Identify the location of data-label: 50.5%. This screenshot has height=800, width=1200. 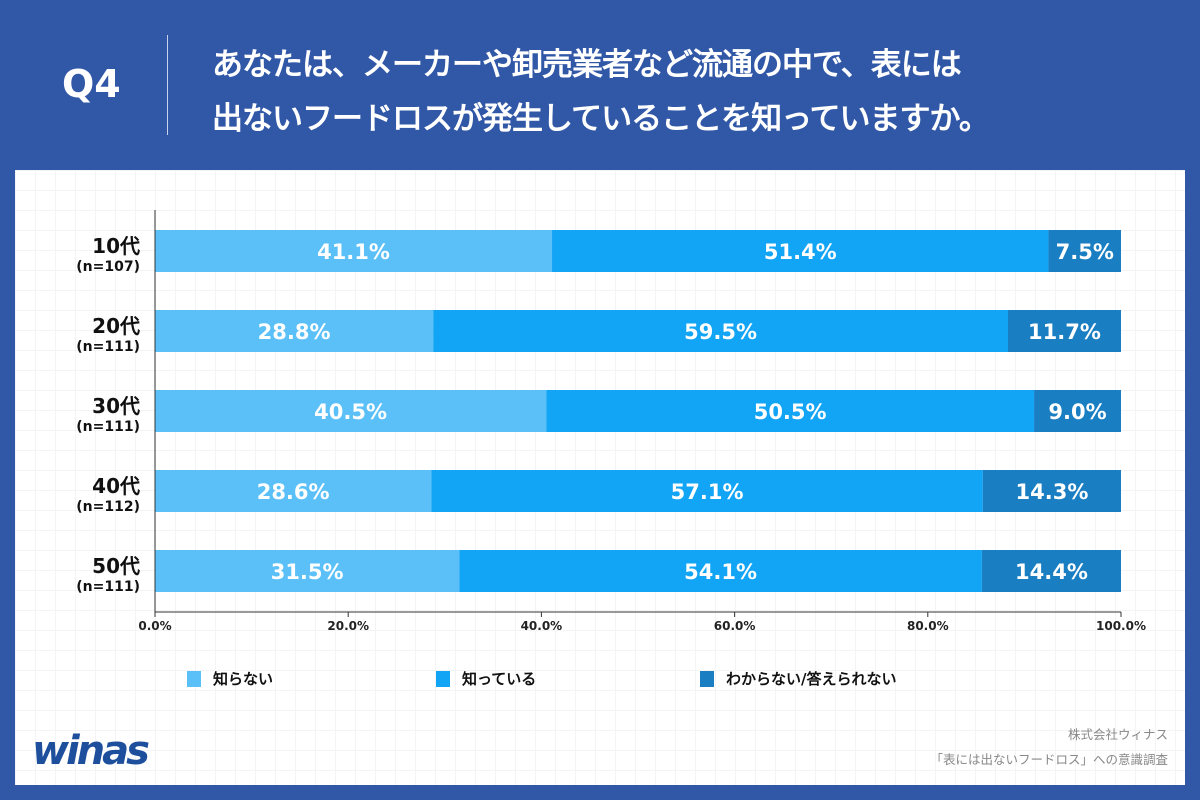
(790, 412).